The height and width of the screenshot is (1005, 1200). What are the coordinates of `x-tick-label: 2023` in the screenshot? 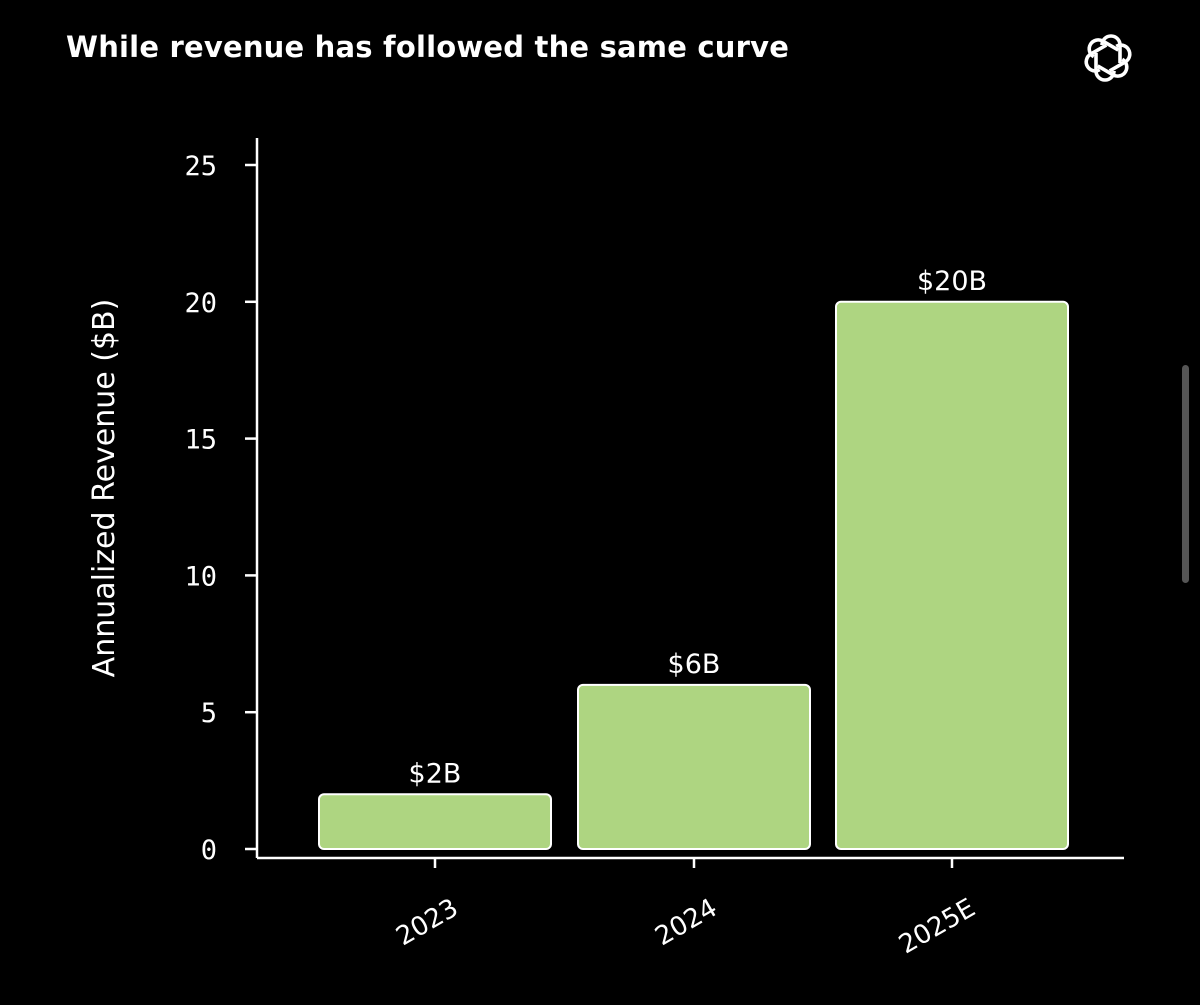 It's located at (427, 922).